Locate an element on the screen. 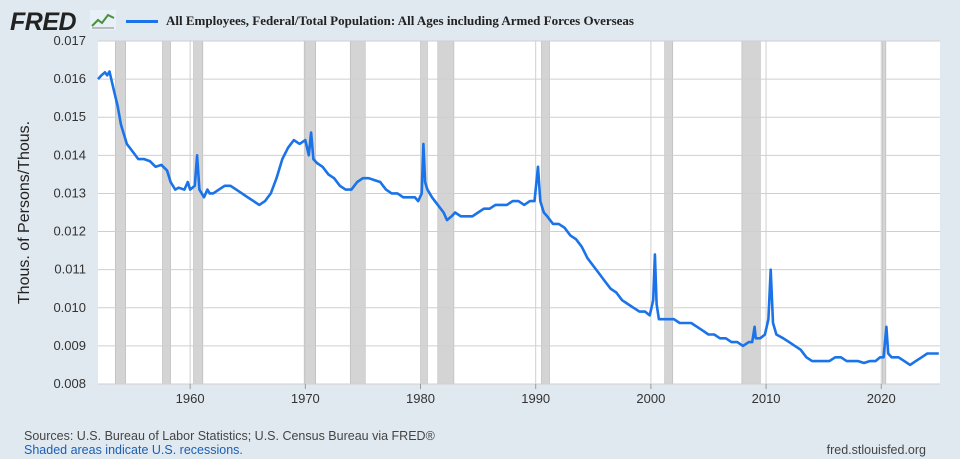 The image size is (960, 459). y-tick-label: 0.009 is located at coordinates (69, 345).